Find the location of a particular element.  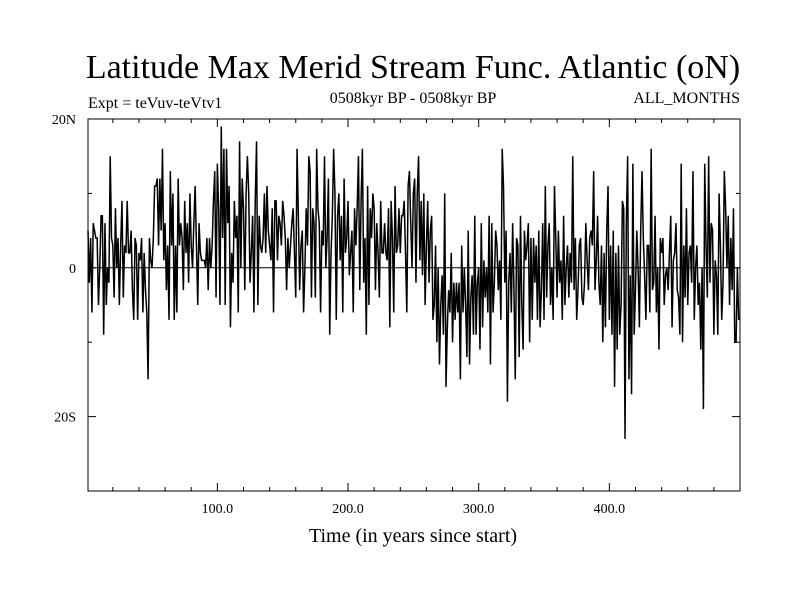

experiment-subtitle: Expt = teVuv-teVtv1 is located at coordinates (155, 103).